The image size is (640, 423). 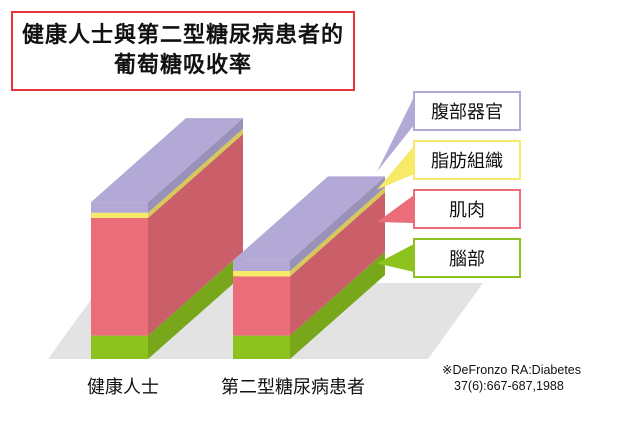 What do you see at coordinates (509, 386) in the screenshot?
I see `source-line2: 37(6):667-687,1988` at bounding box center [509, 386].